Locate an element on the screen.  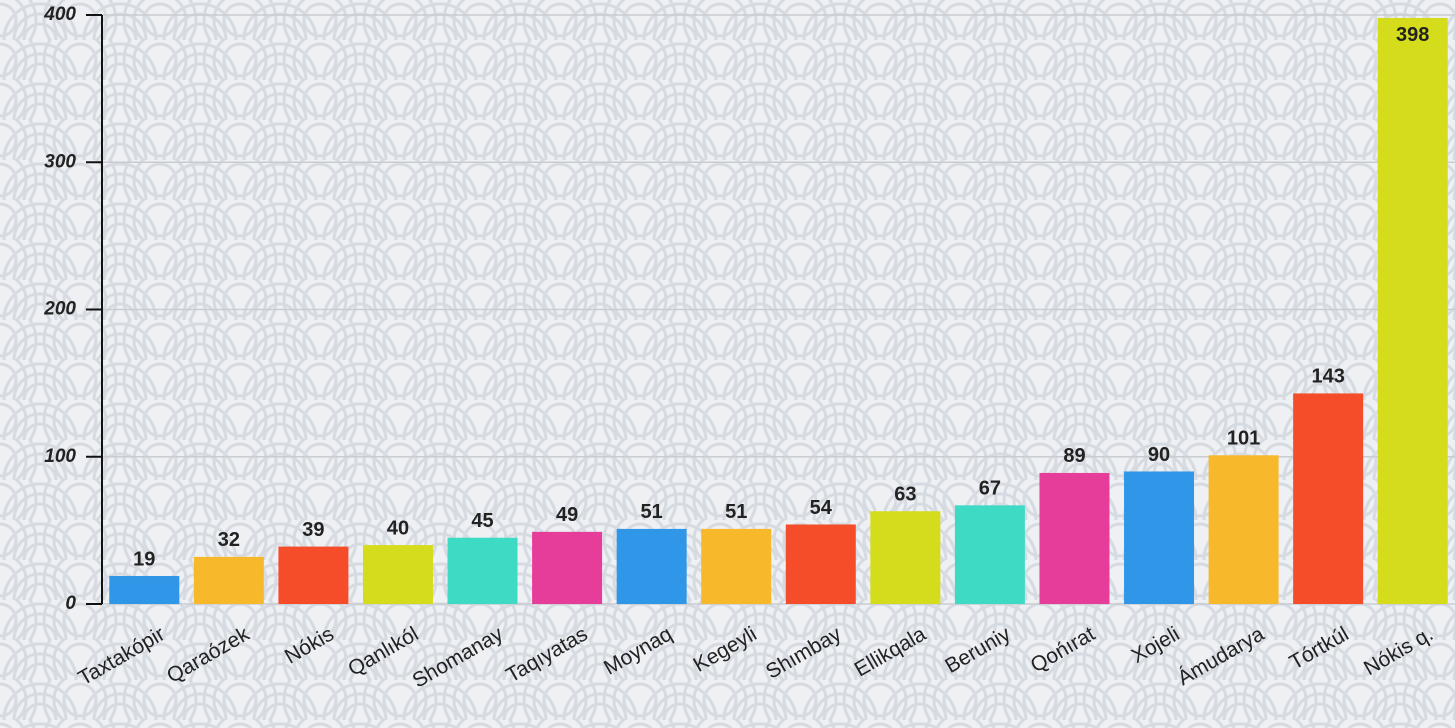
y-tick-label: 200 is located at coordinates (59, 309).